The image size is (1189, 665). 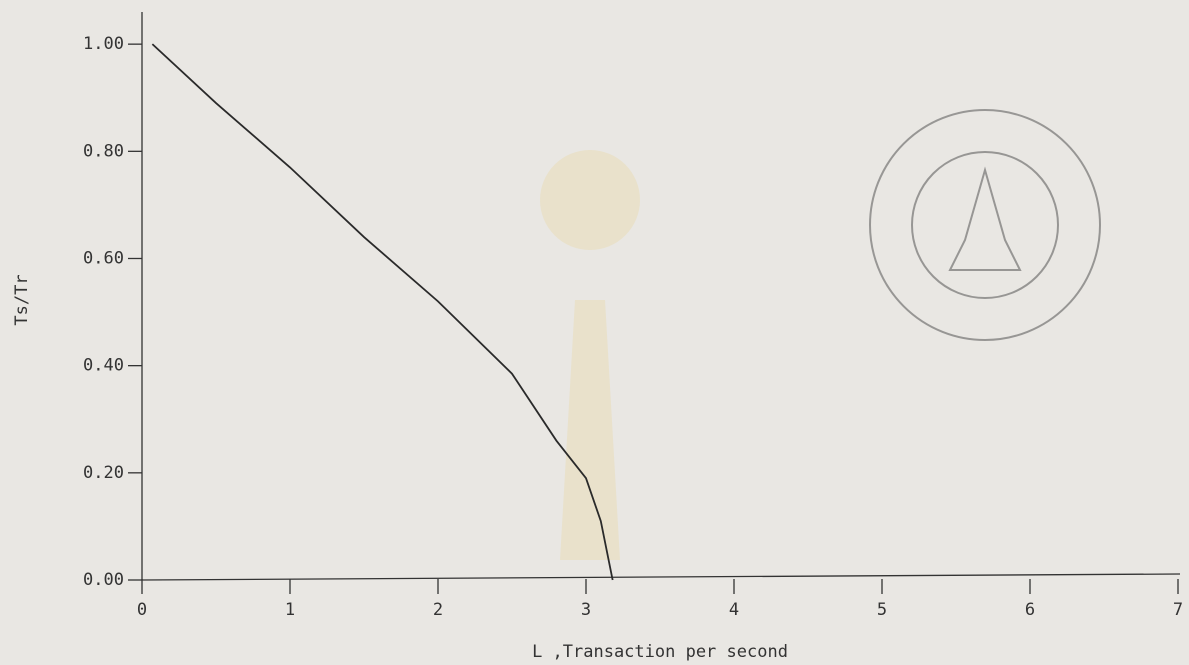 What do you see at coordinates (590, 355) in the screenshot?
I see `watermark` at bounding box center [590, 355].